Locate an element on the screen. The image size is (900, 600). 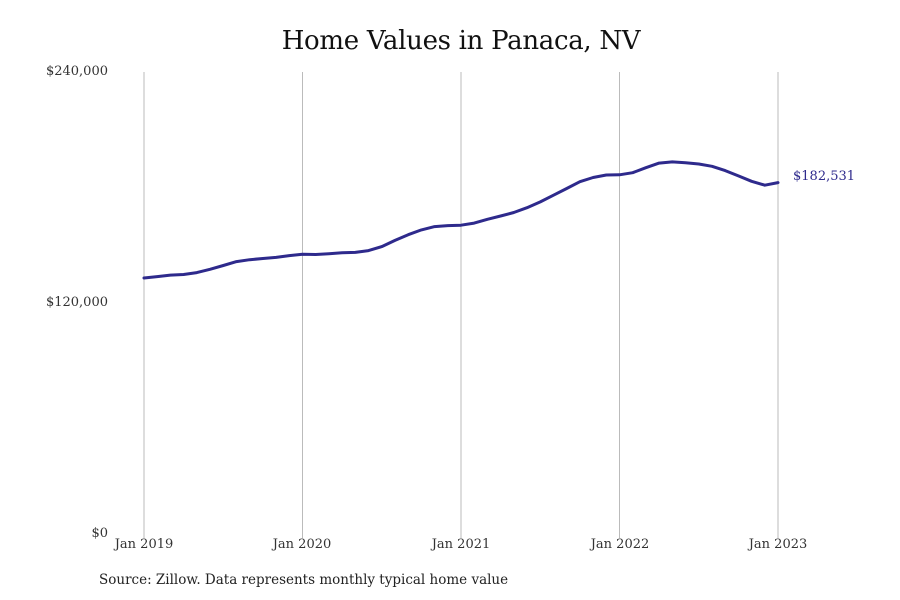
x-tick-jan-2019: Jan 2019 is located at coordinates (144, 544).